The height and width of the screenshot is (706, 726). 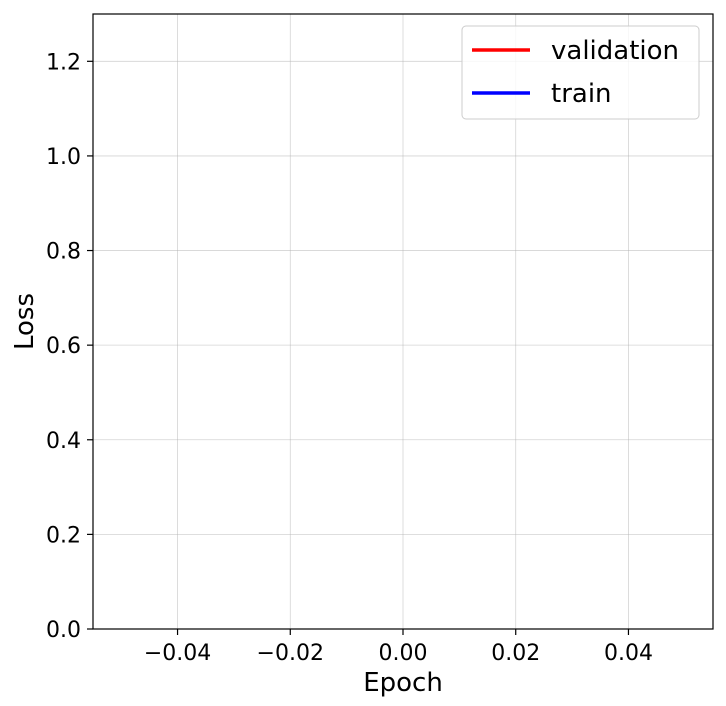 What do you see at coordinates (615, 51) in the screenshot?
I see `legend-label-validation: validation` at bounding box center [615, 51].